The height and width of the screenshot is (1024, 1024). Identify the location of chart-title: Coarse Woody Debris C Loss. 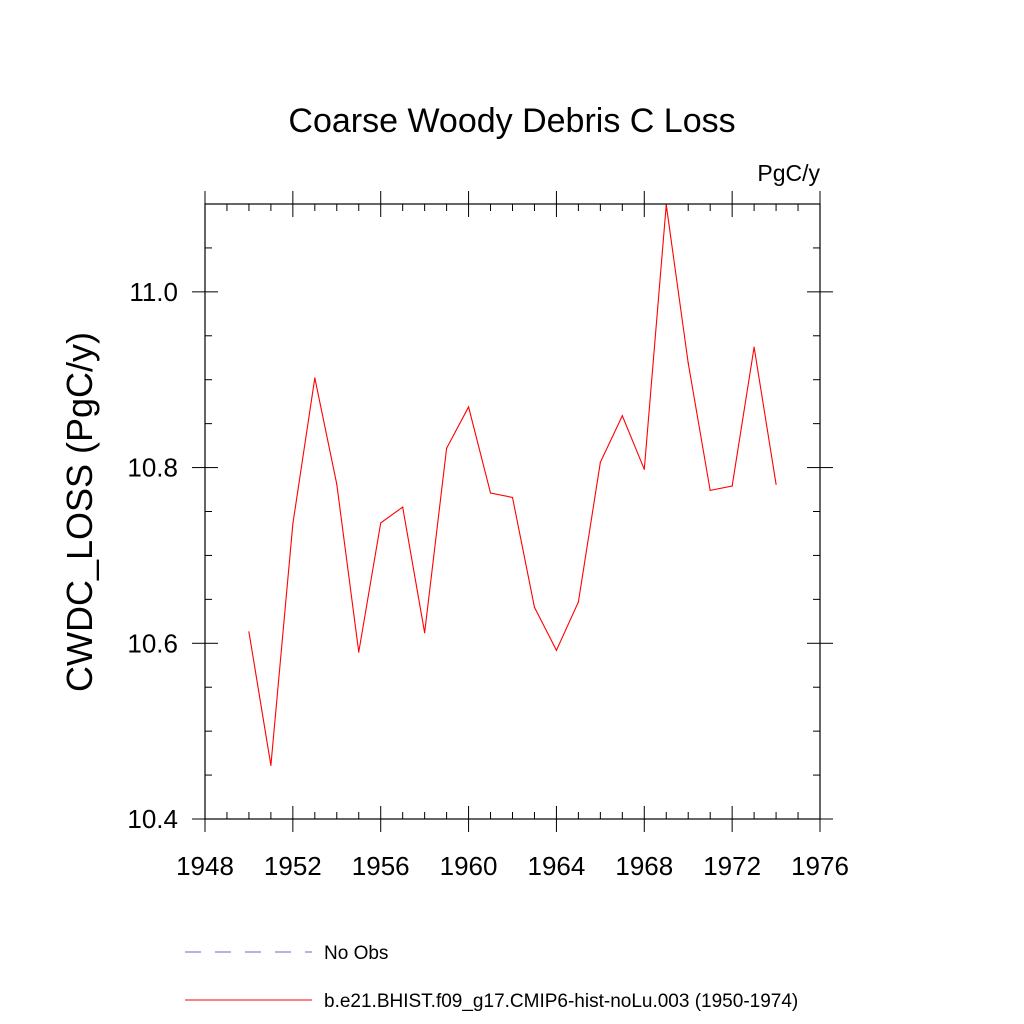
(511, 121).